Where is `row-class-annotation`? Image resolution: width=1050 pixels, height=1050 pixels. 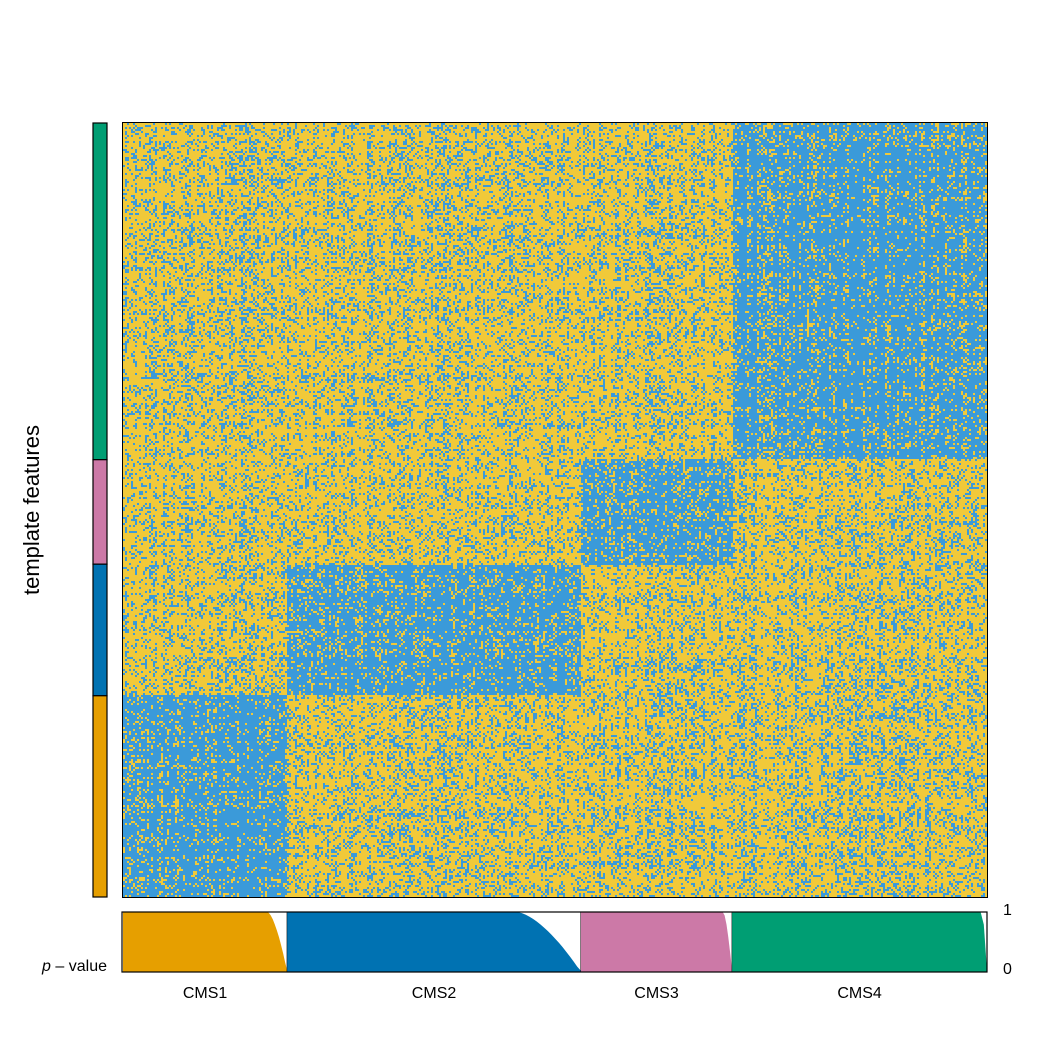
row-class-annotation is located at coordinates (100, 510).